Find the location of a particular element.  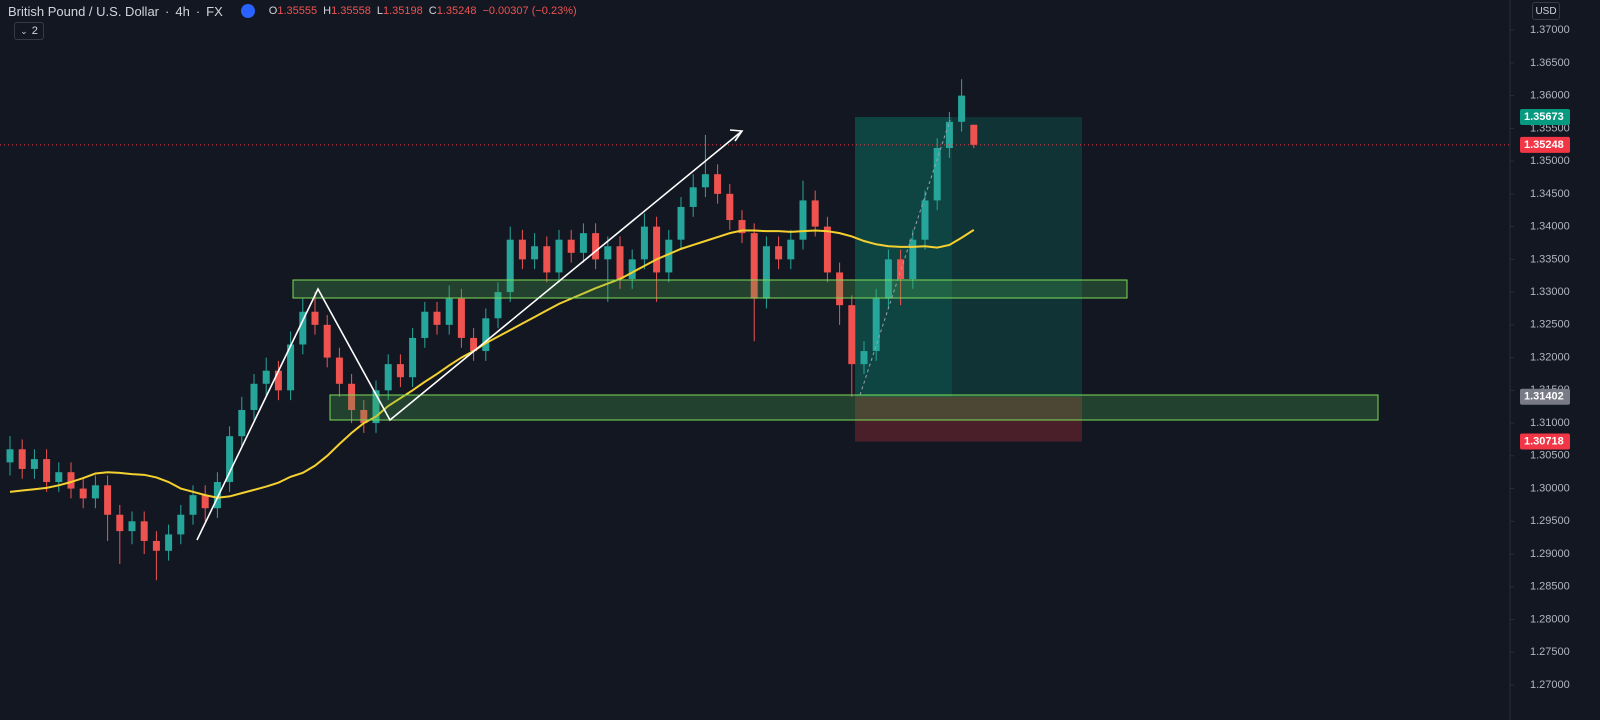

price-badge-label: 1.31402 is located at coordinates (1544, 397).